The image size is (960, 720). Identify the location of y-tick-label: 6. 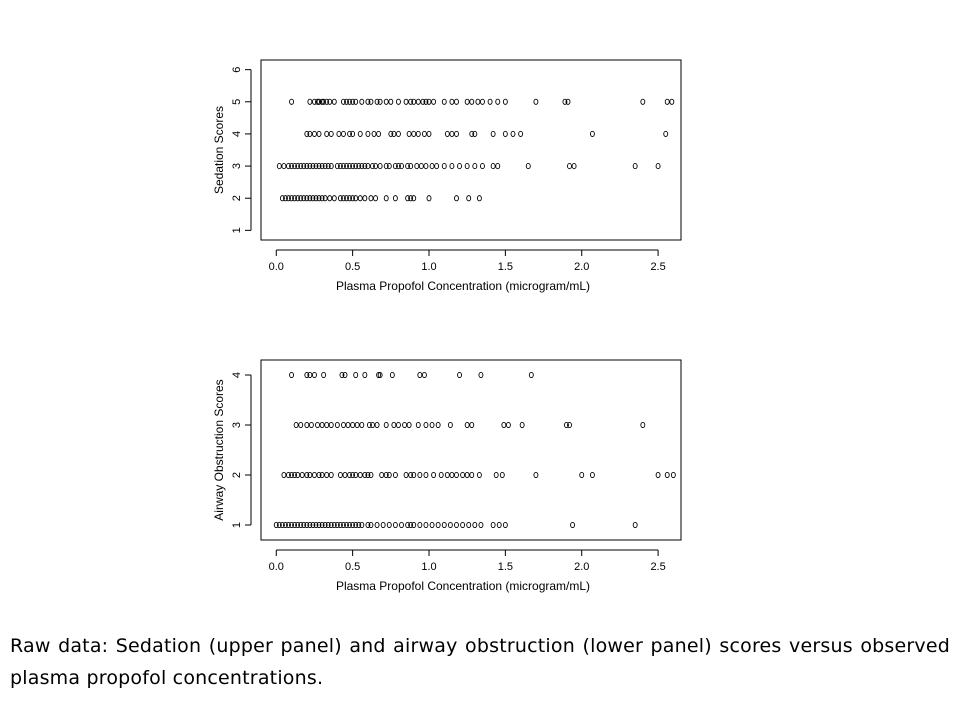
(237, 70).